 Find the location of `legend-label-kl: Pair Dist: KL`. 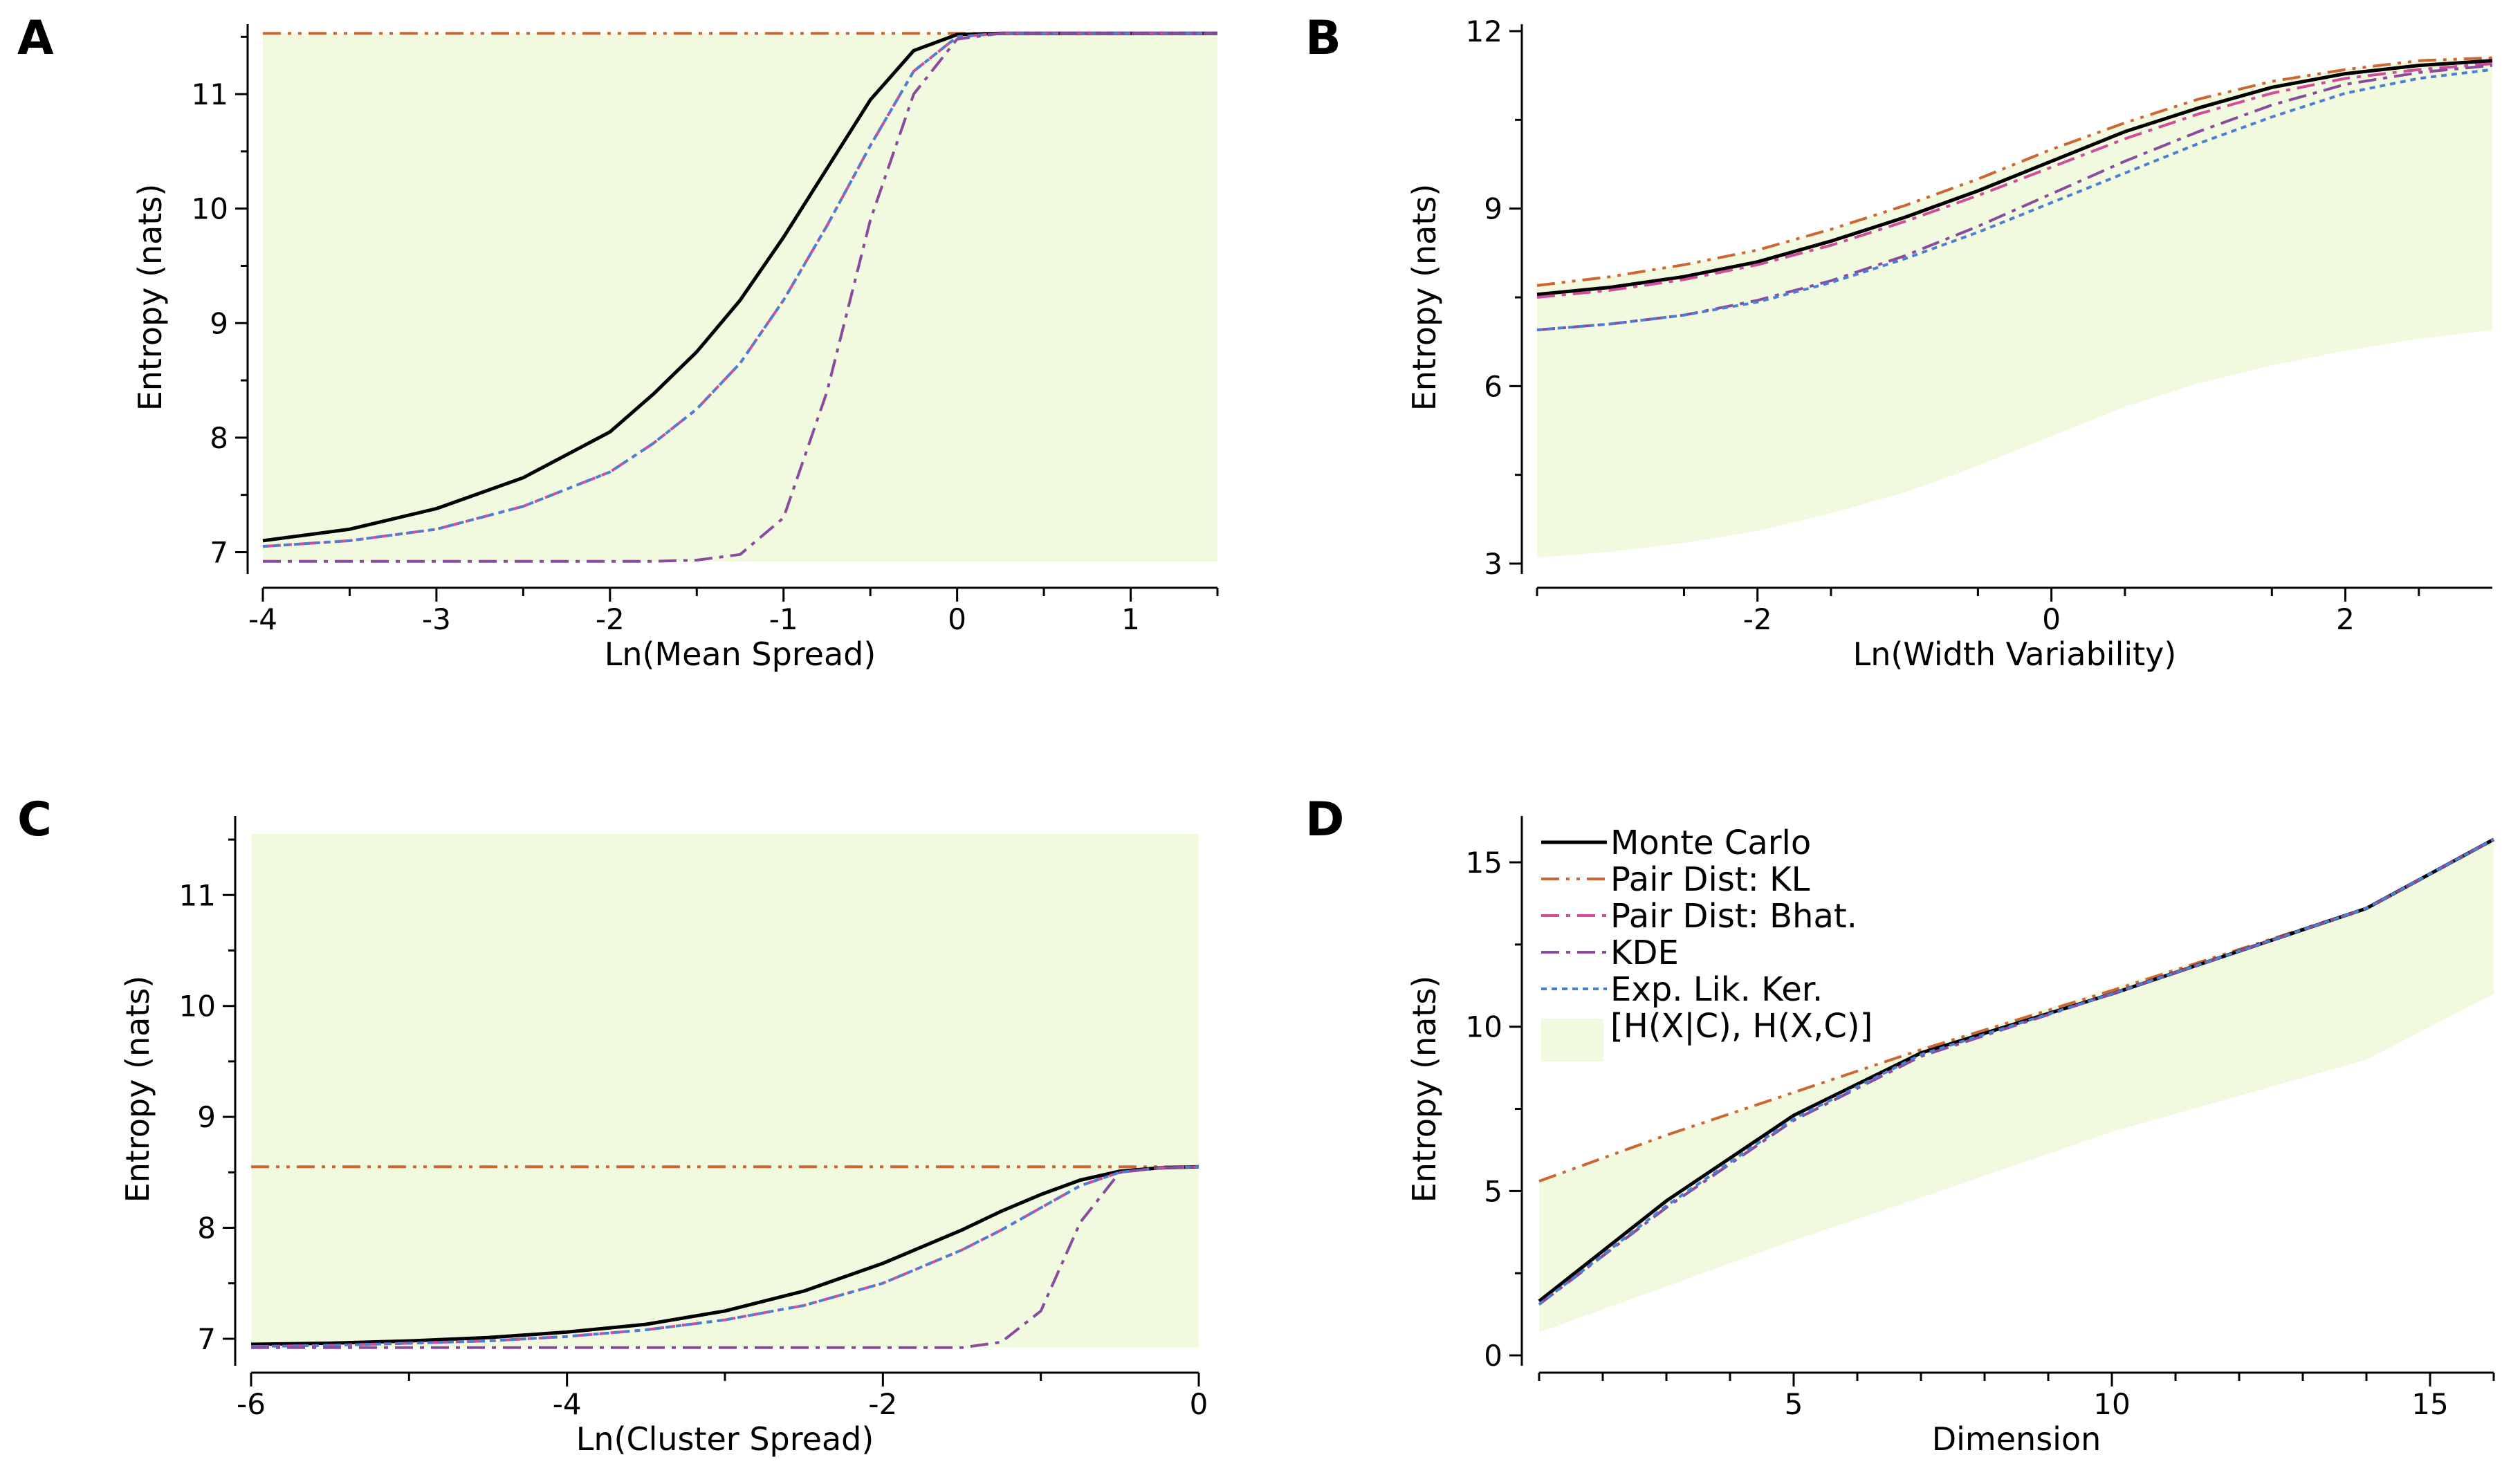

legend-label-kl: Pair Dist: KL is located at coordinates (1710, 879).